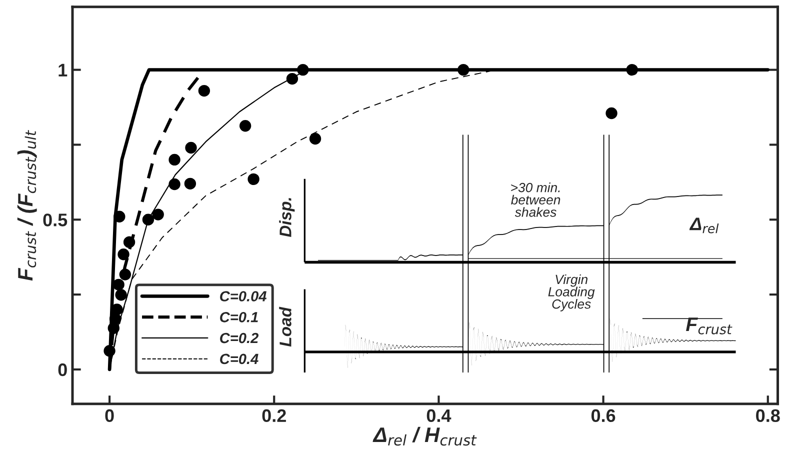 The height and width of the screenshot is (459, 788). I want to click on annotation: Disp., so click(287, 217).